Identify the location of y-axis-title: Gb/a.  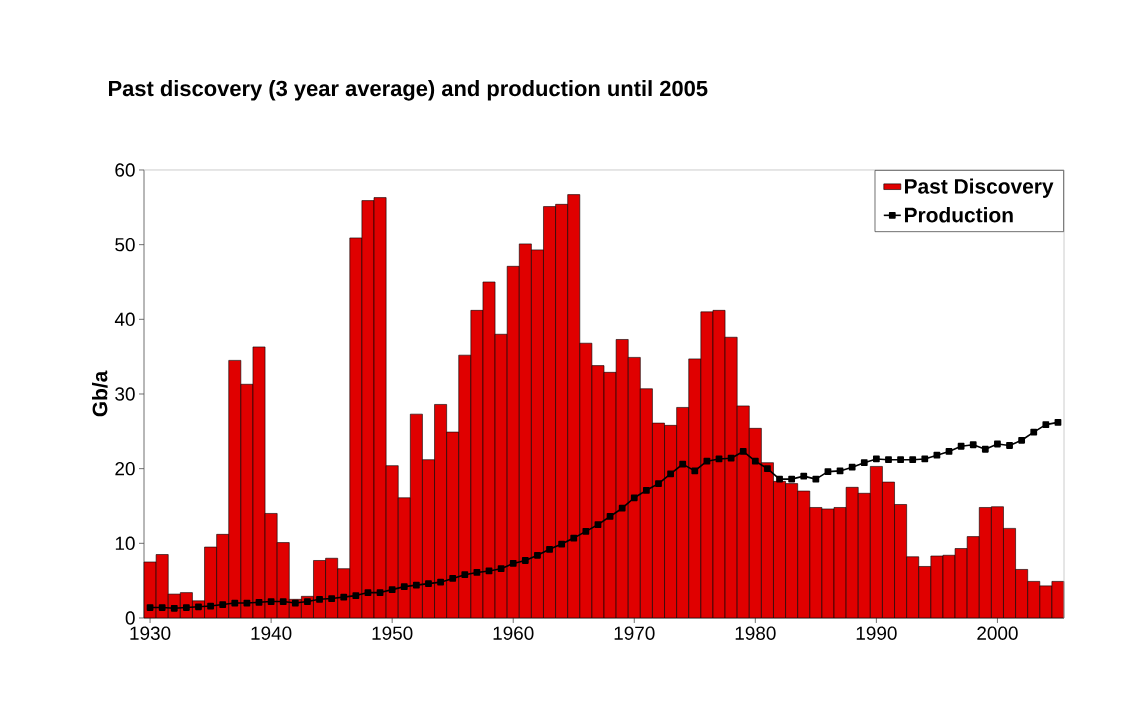
(100, 393).